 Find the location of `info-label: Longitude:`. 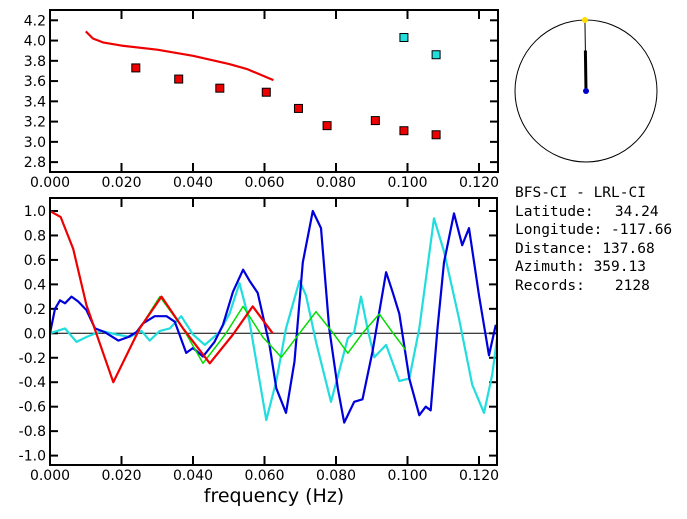

info-label: Longitude: is located at coordinates (559, 230).